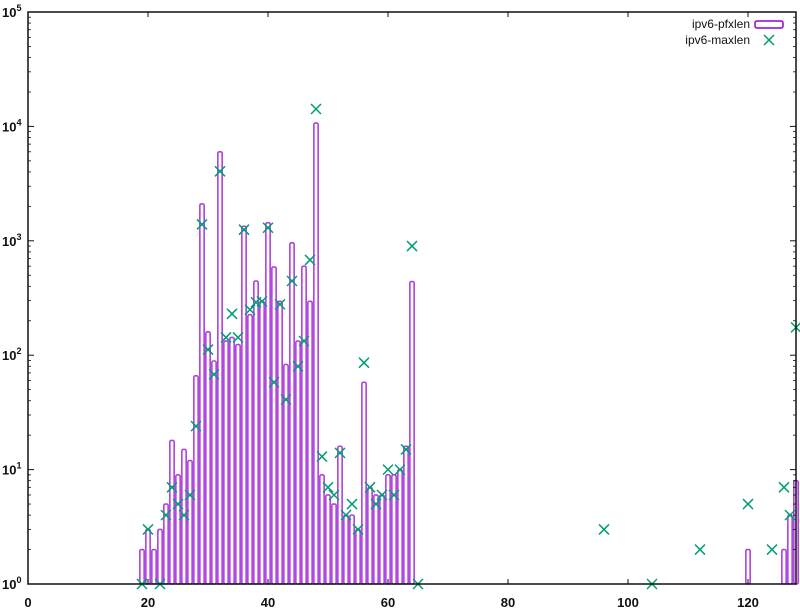 The image size is (800, 609). I want to click on x-tick-label: 60, so click(388, 602).